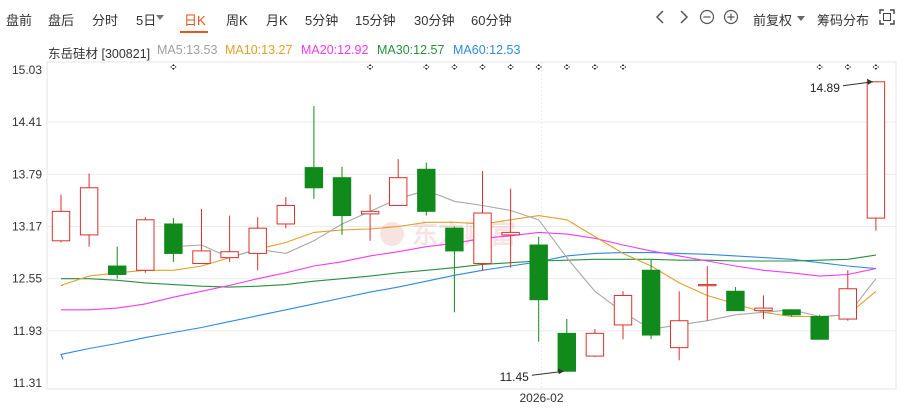  What do you see at coordinates (456, 18) in the screenshot?
I see `toolbar: 盘前 盘后 分时 5日 日K 周K 月K 5分钟 15分钟 30分钟 60分钟 前复权 筹码分布` at bounding box center [456, 18].